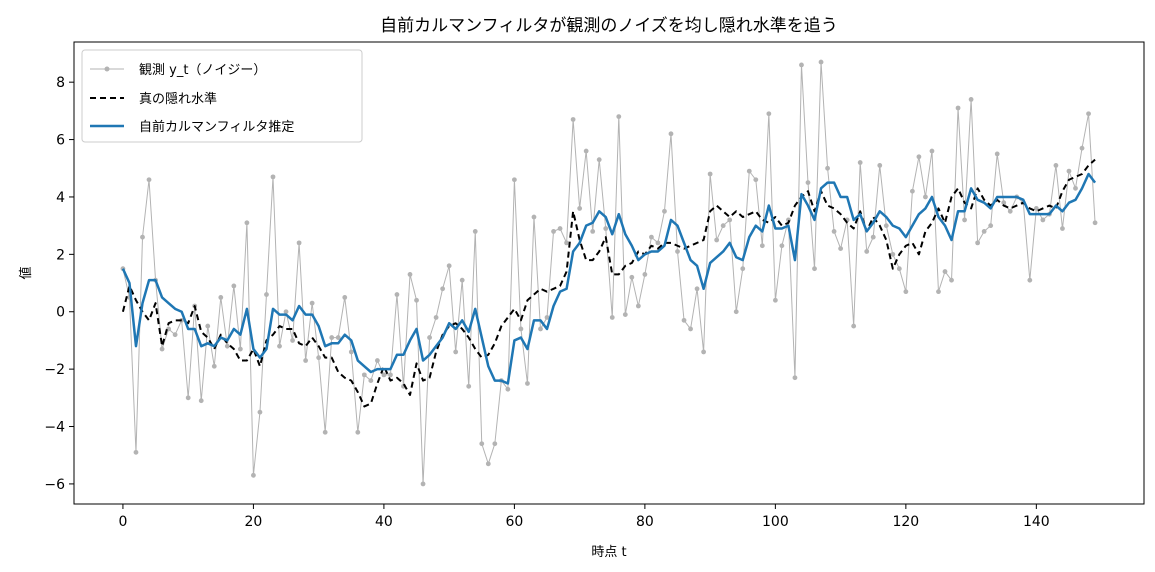 Image resolution: width=1155 pixels, height=572 pixels. Describe the element at coordinates (54, 485) in the screenshot. I see `y-tick-label: −6` at that location.